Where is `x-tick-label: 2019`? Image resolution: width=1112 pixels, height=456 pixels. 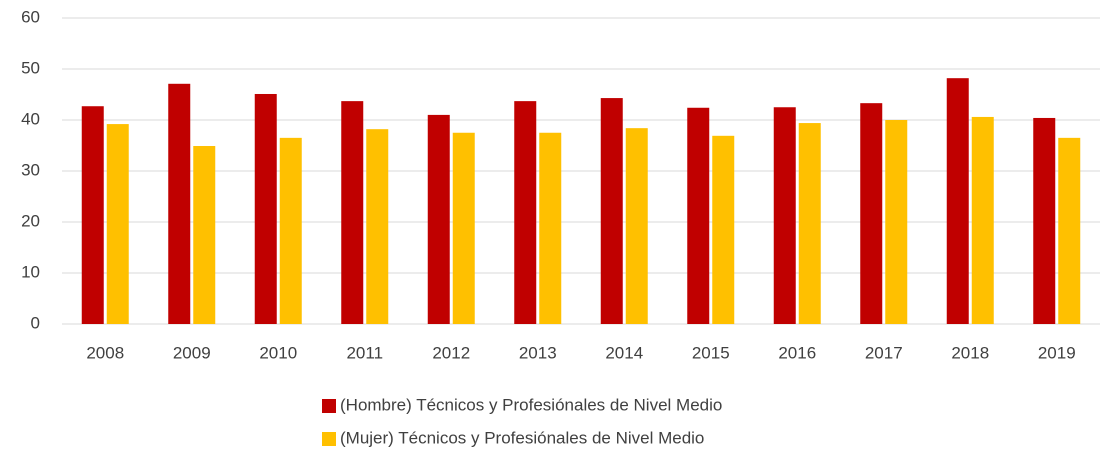 x-tick-label: 2019 is located at coordinates (1057, 352).